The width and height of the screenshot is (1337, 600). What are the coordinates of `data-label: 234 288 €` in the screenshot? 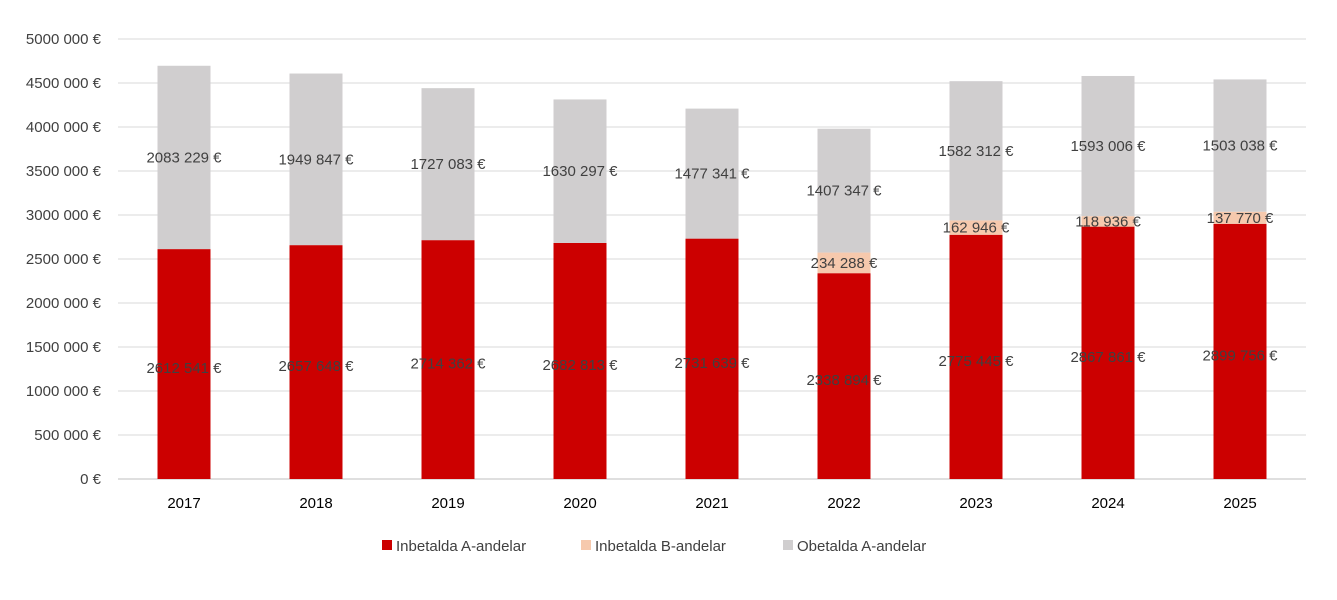 It's located at (844, 263).